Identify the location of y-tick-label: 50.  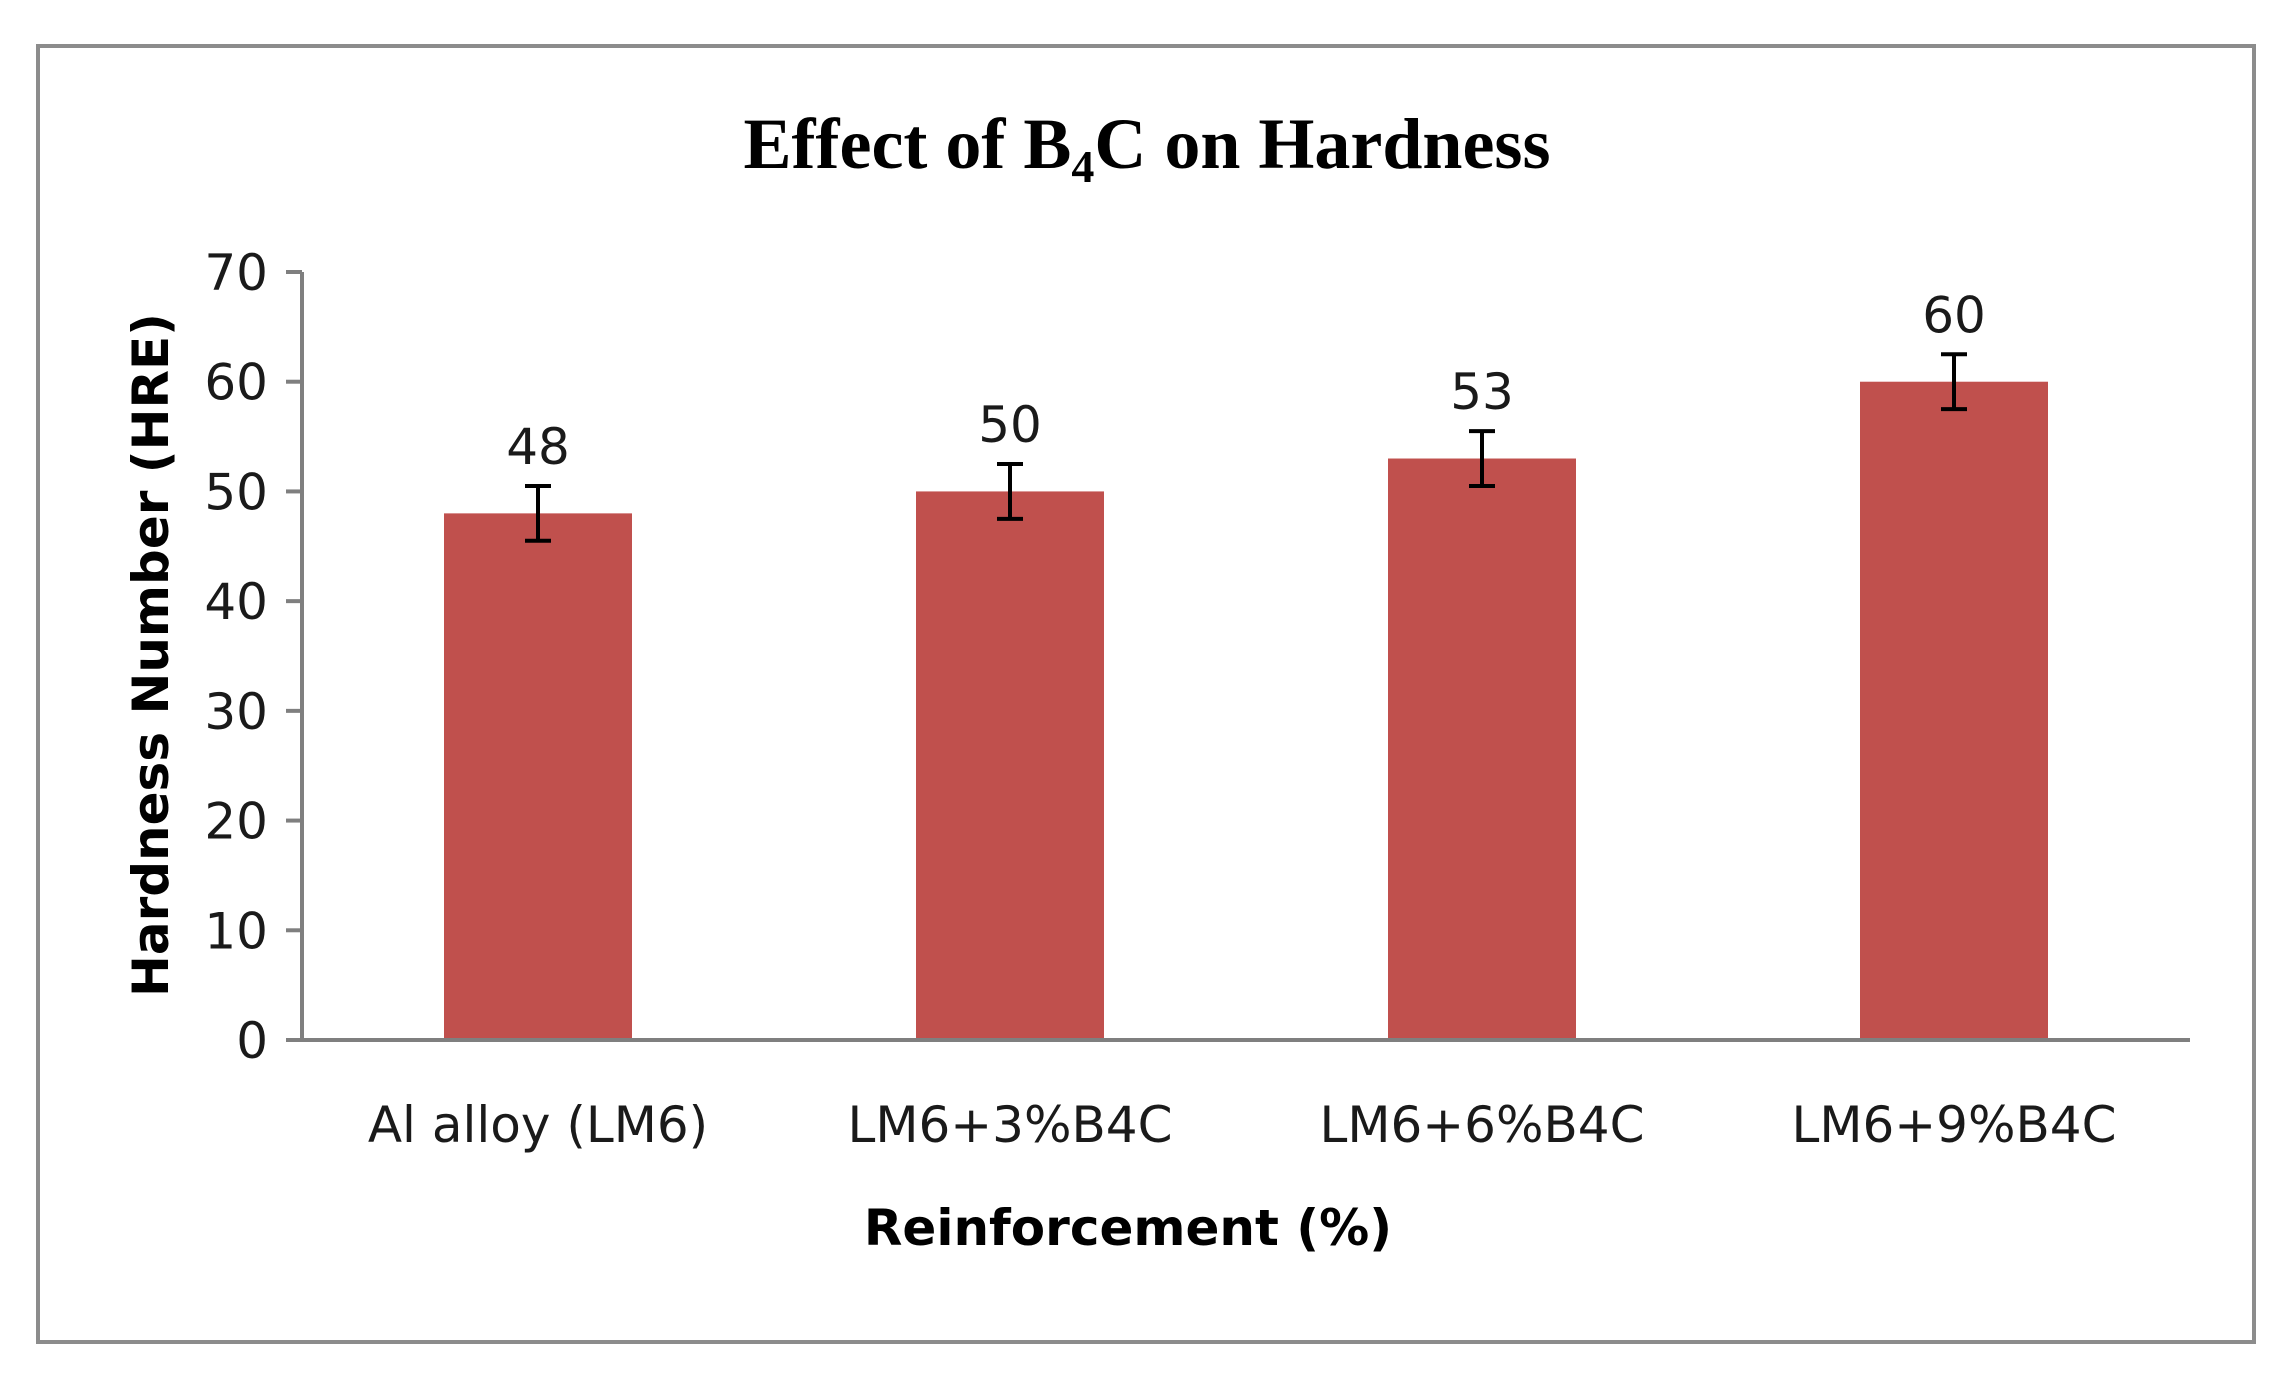
(236, 492).